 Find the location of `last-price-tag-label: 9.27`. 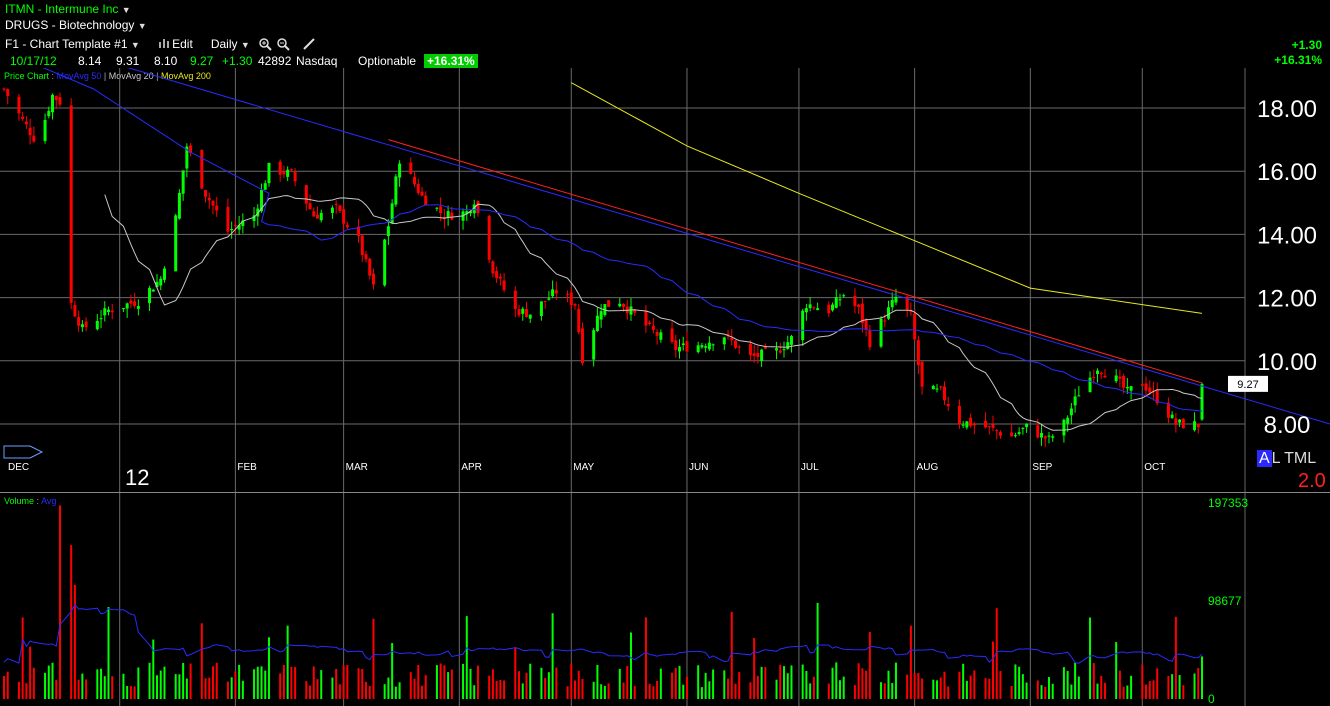

last-price-tag-label: 9.27 is located at coordinates (1247, 385).